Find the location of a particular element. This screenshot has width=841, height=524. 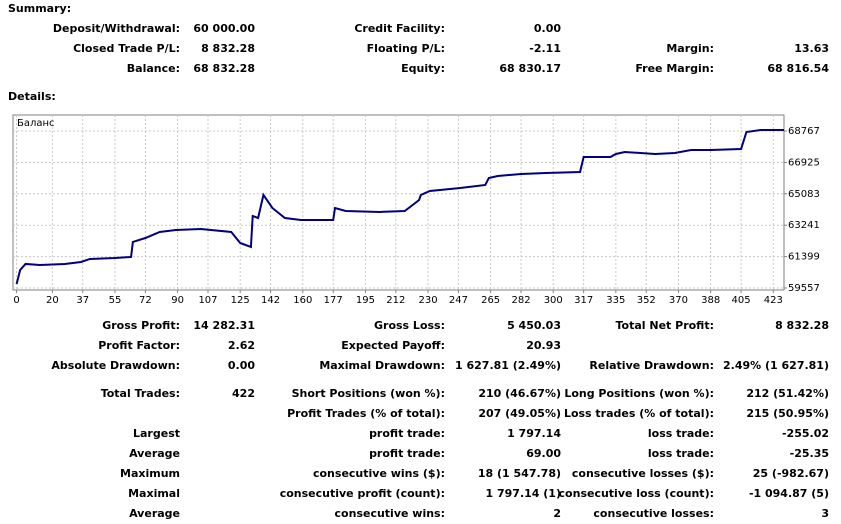

field-value: -25.35 is located at coordinates (809, 453).